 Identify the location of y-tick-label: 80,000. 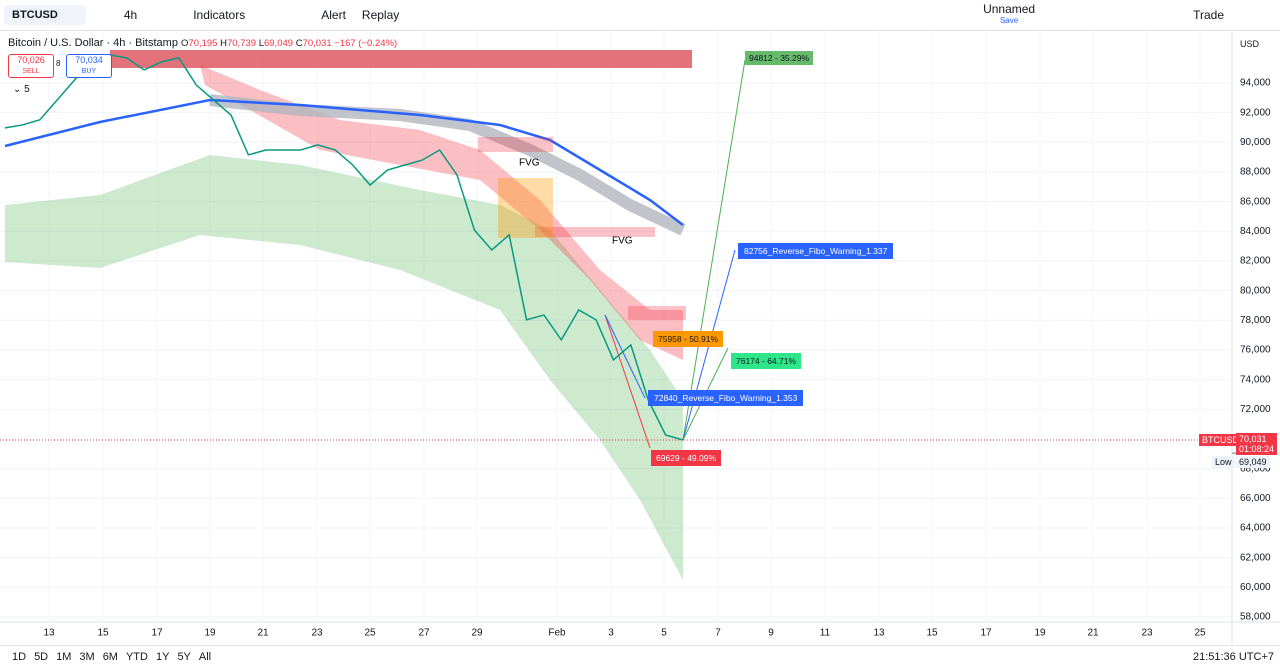
(1255, 290).